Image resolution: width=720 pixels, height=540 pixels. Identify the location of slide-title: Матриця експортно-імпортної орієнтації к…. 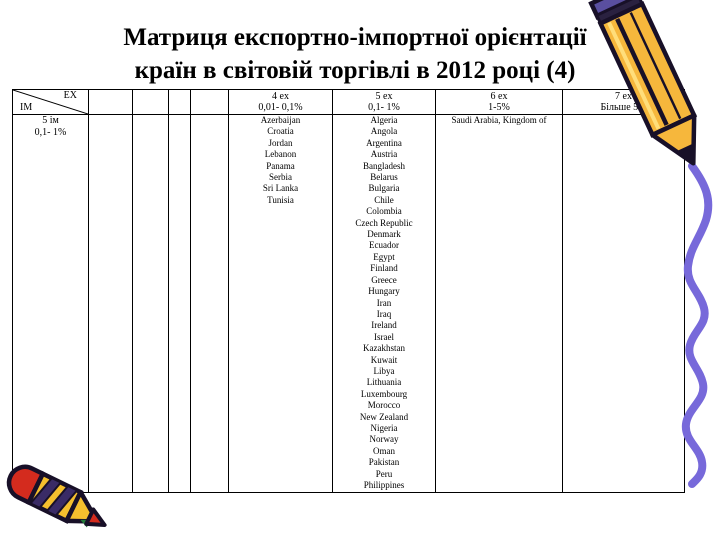
(355, 54).